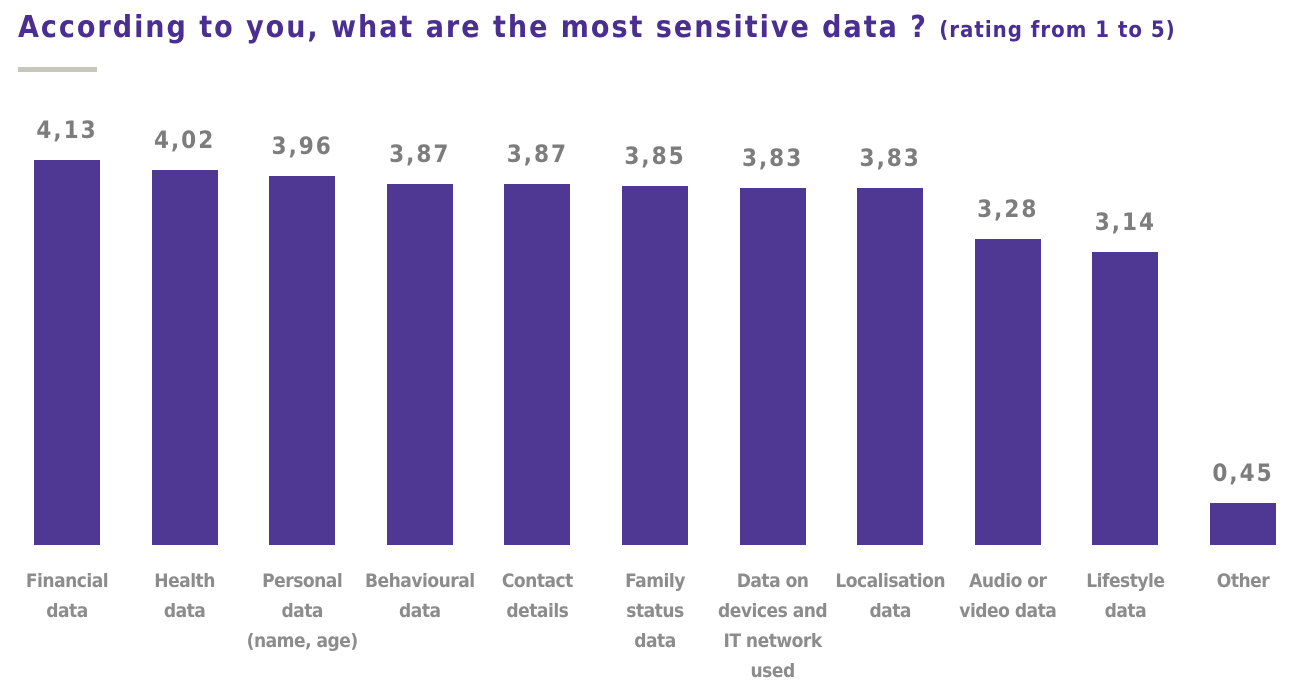 The width and height of the screenshot is (1293, 696). I want to click on x-tick-label: Other, so click(1243, 581).